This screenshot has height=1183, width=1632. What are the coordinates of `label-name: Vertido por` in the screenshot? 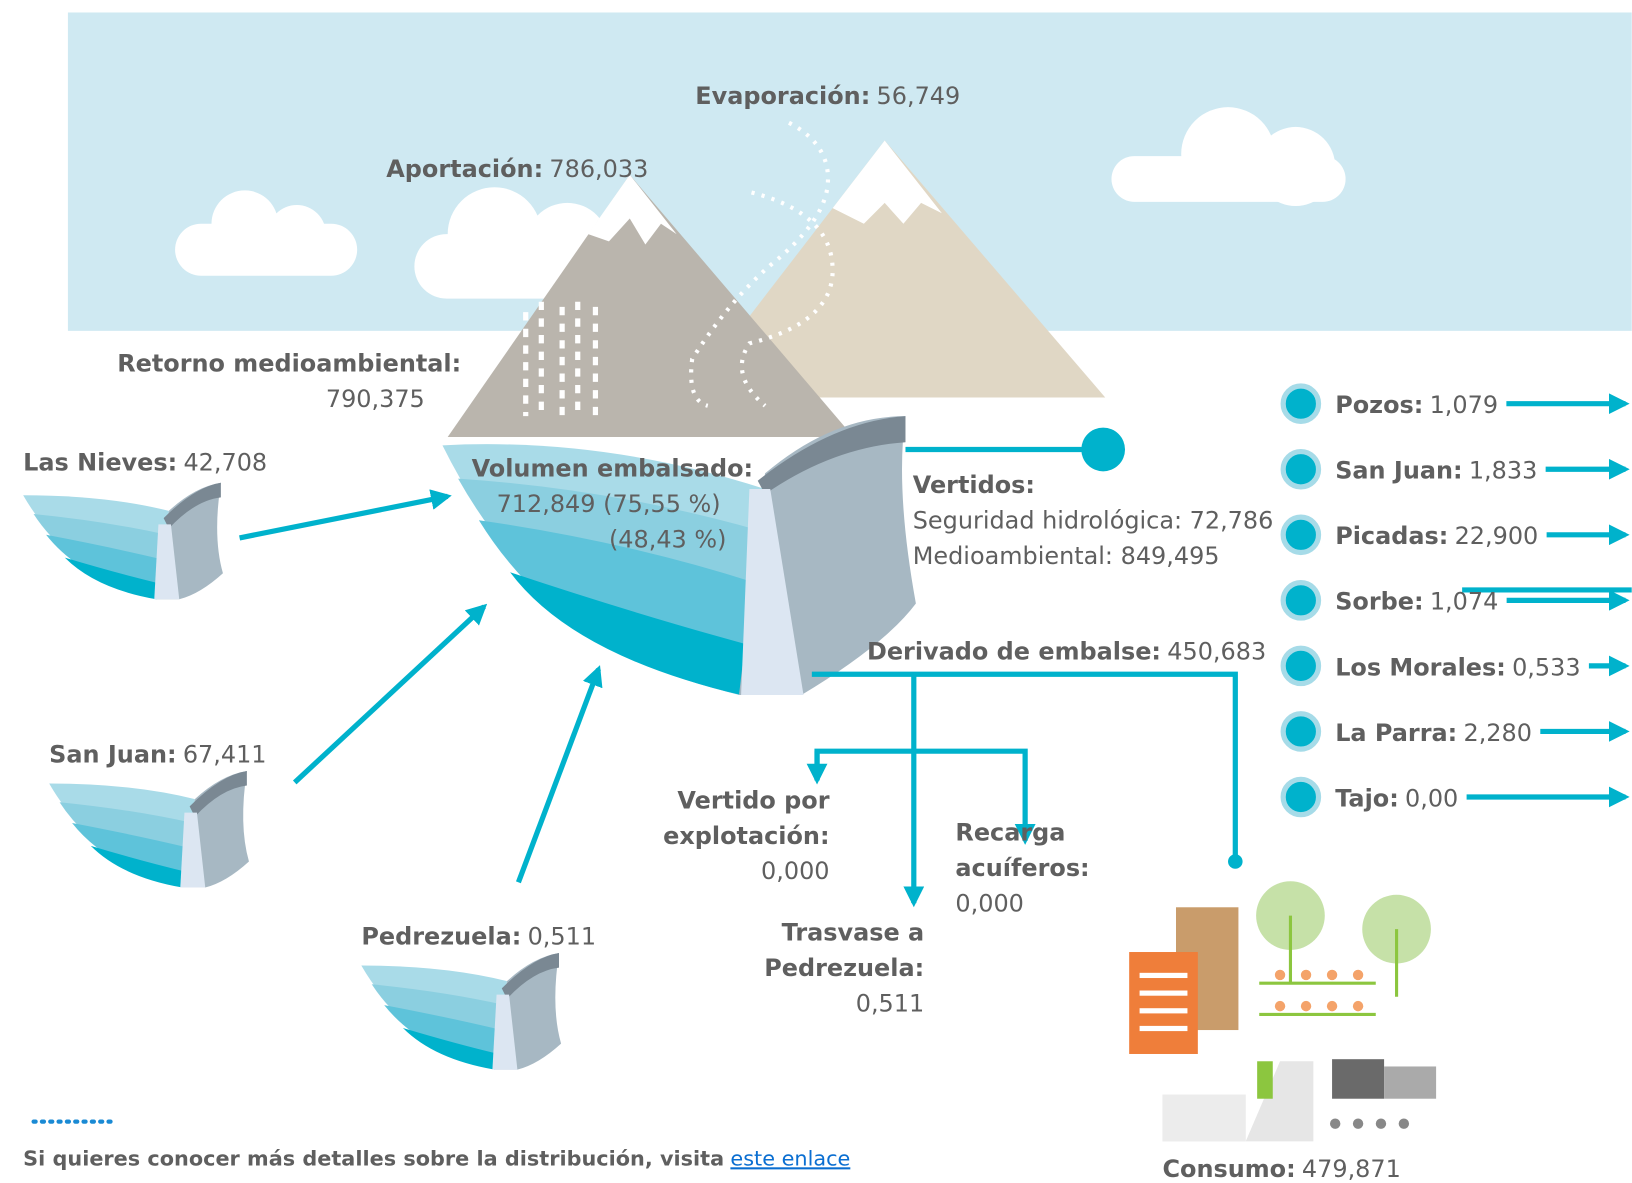 It's located at (753, 800).